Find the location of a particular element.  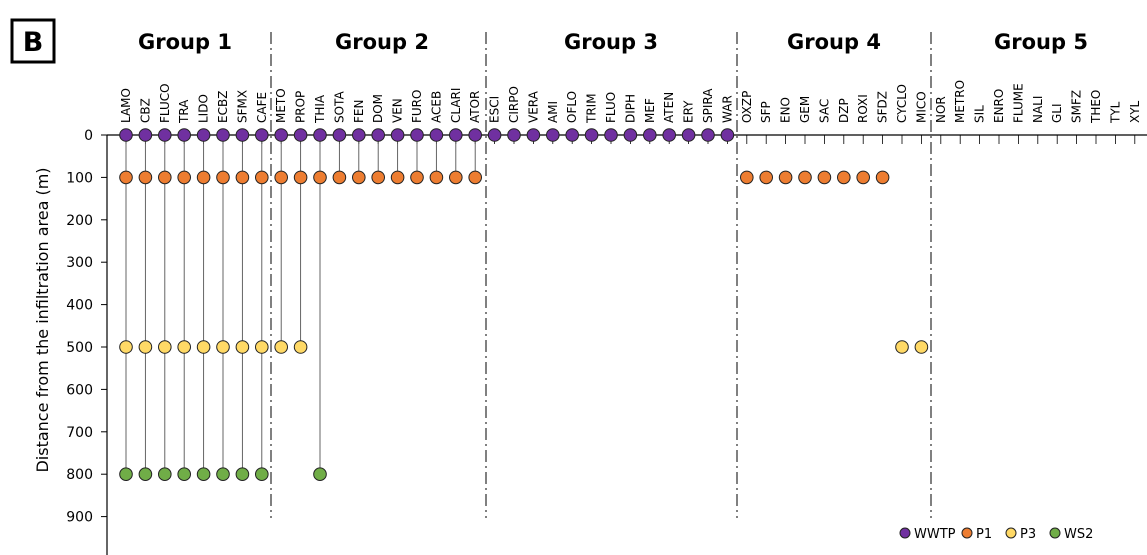

compound-label: OFLO is located at coordinates (572, 107).